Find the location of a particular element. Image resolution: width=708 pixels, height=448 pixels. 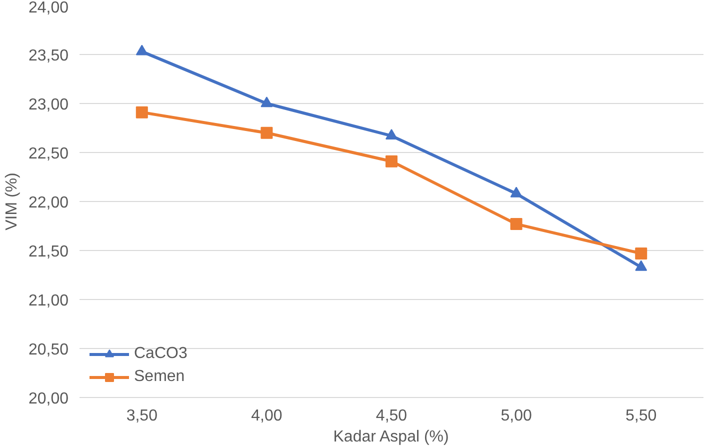

x-tick-label: 4,50 is located at coordinates (392, 416).